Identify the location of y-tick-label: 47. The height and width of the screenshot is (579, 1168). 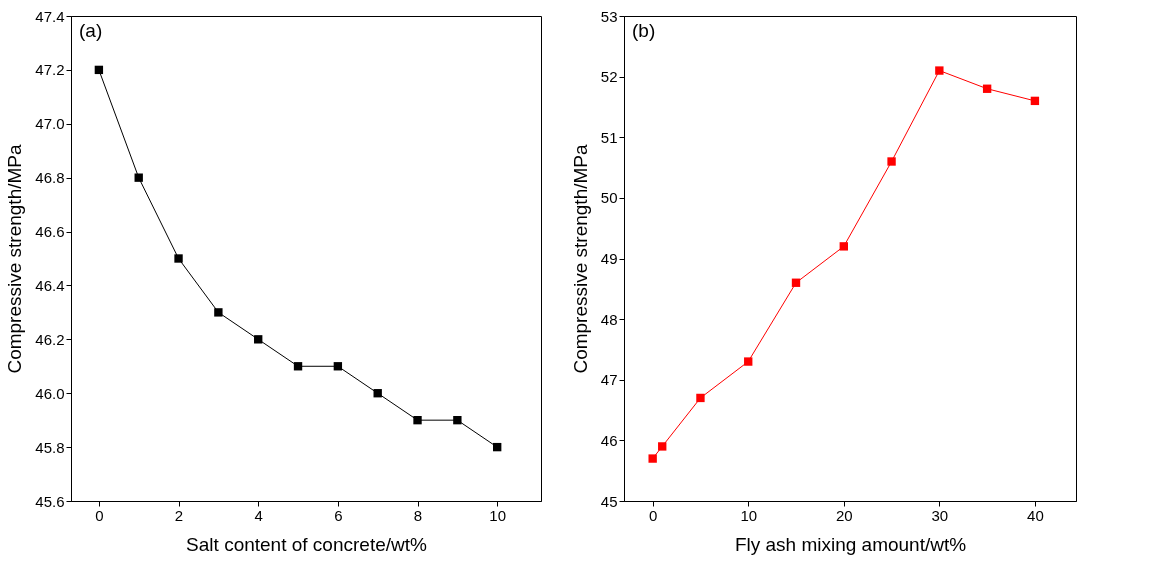
(609, 380).